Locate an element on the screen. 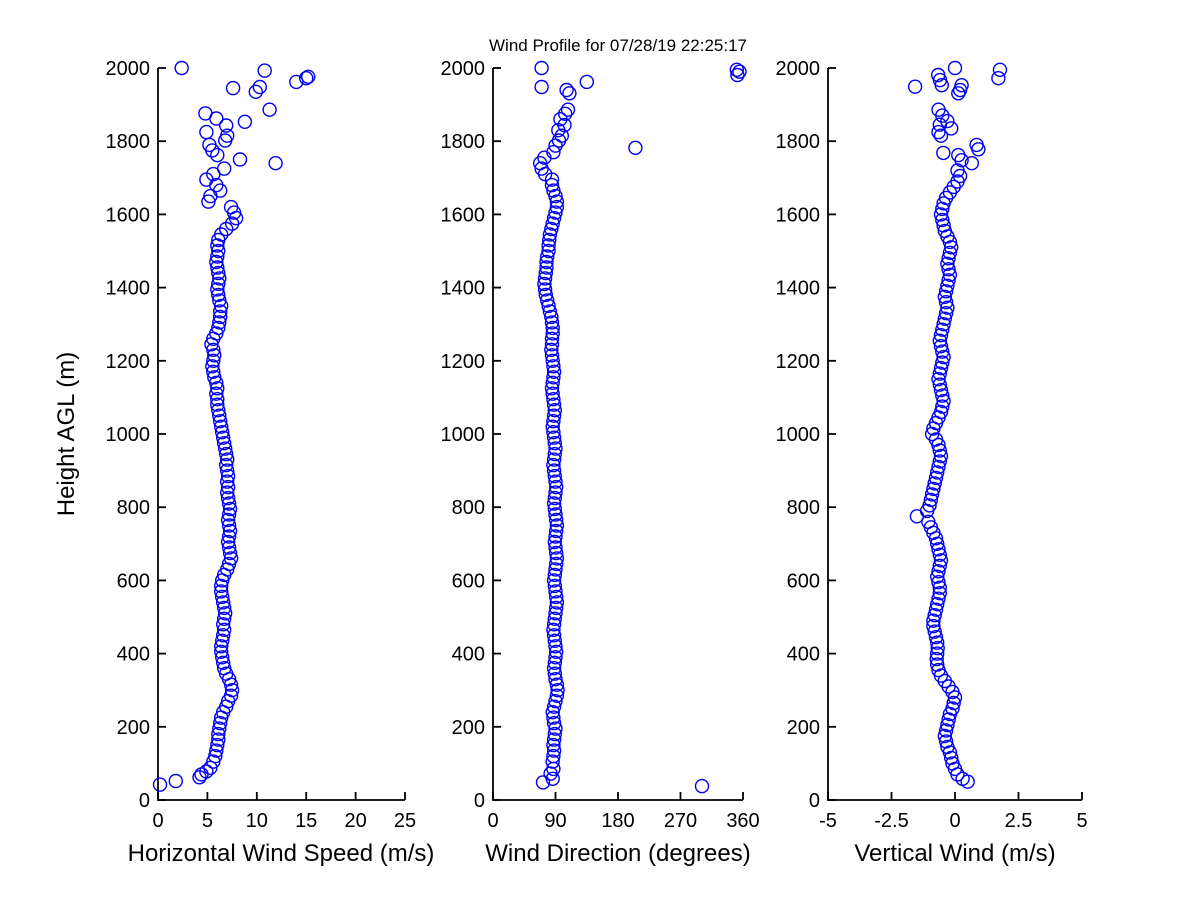 The height and width of the screenshot is (905, 1200). x-tick-label: 20 is located at coordinates (355, 821).